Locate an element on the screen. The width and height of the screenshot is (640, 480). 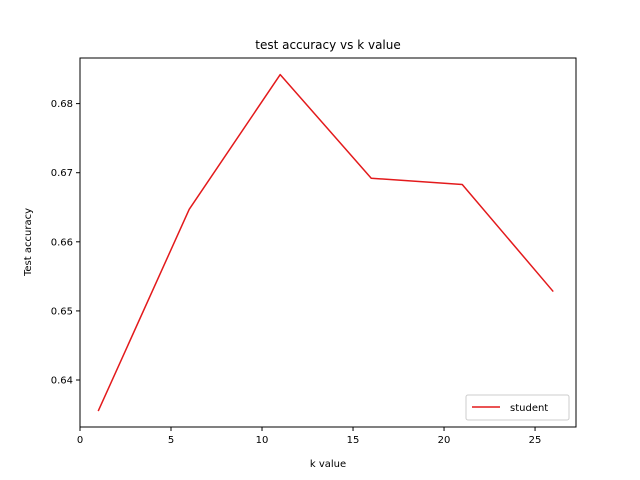
legend: student is located at coordinates (517, 407).